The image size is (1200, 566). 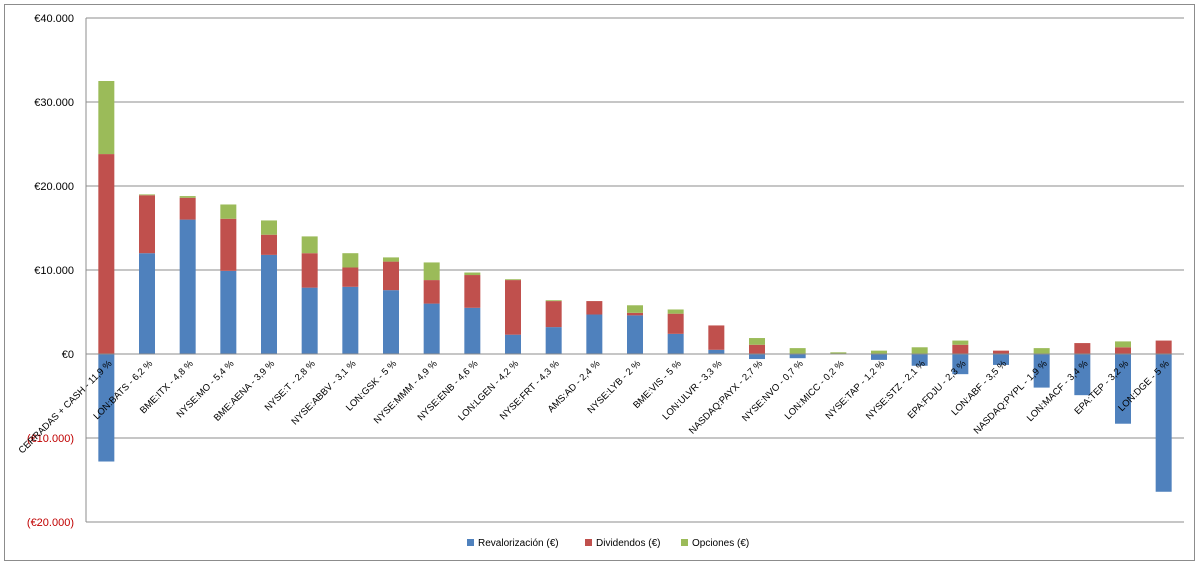 What do you see at coordinates (68, 355) in the screenshot?
I see `y-tick-label: €0` at bounding box center [68, 355].